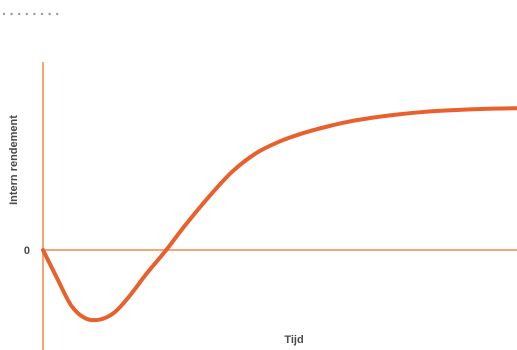  I want to click on dotted-decoration, so click(30, 14).